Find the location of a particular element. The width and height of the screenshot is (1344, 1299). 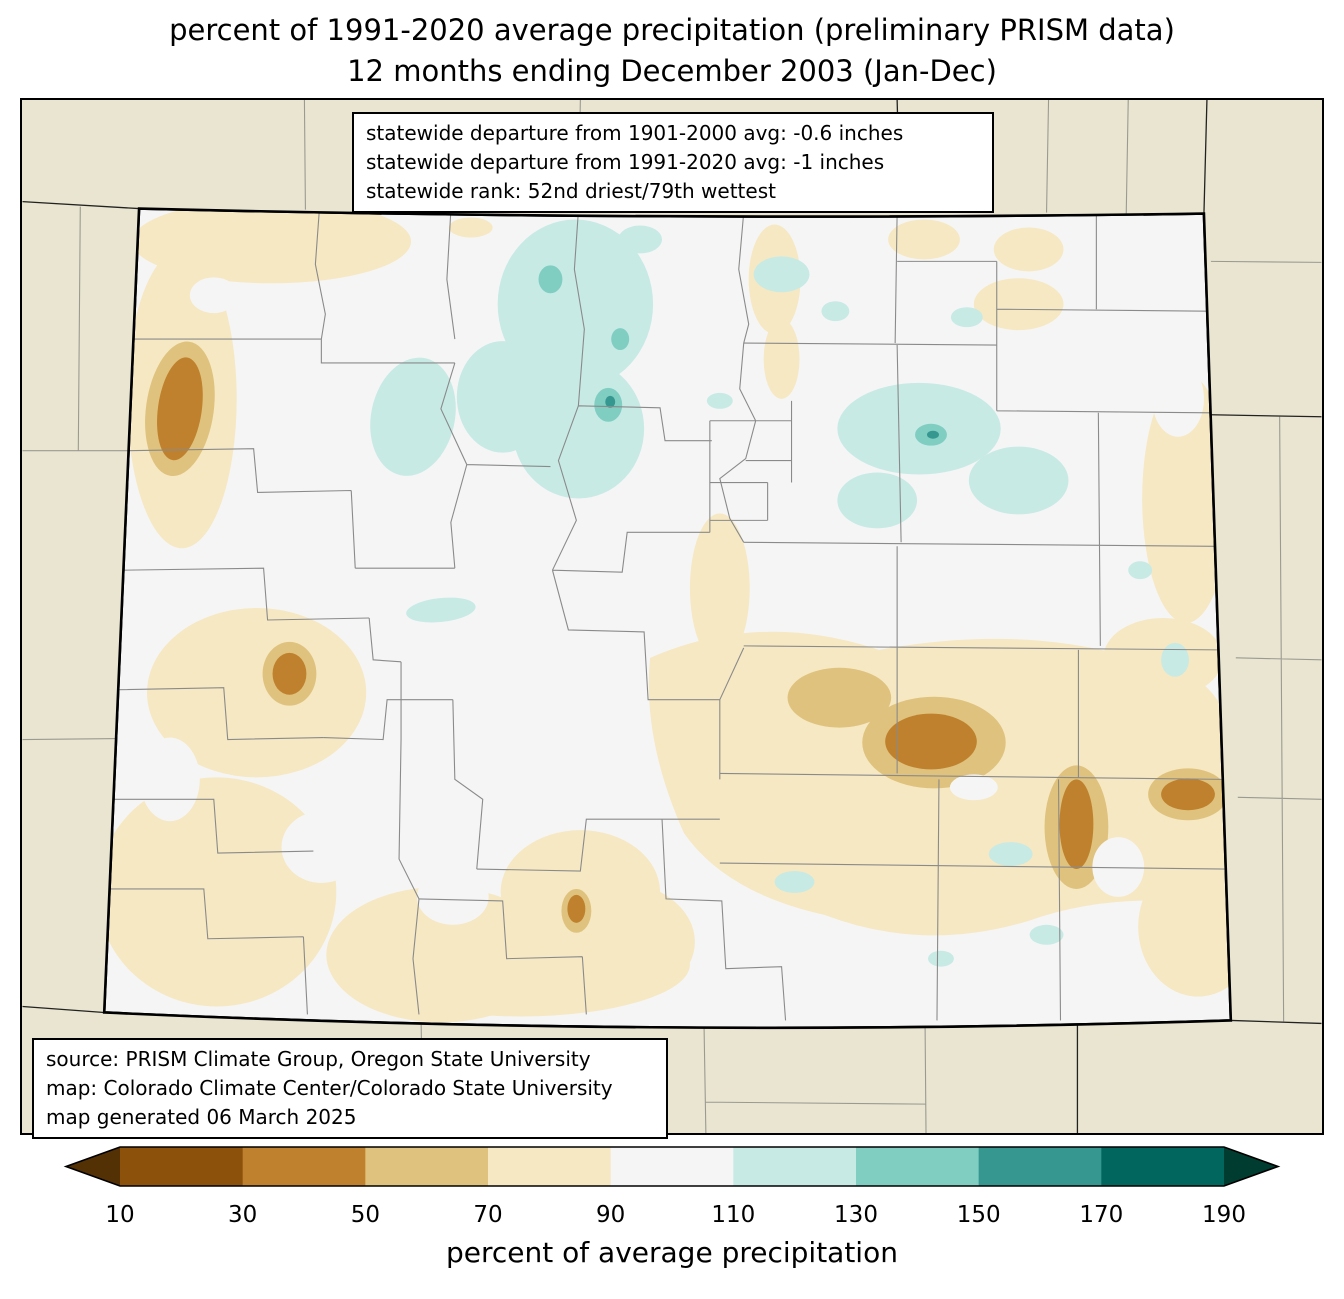

colorbar-tick: 130 is located at coordinates (856, 1215).